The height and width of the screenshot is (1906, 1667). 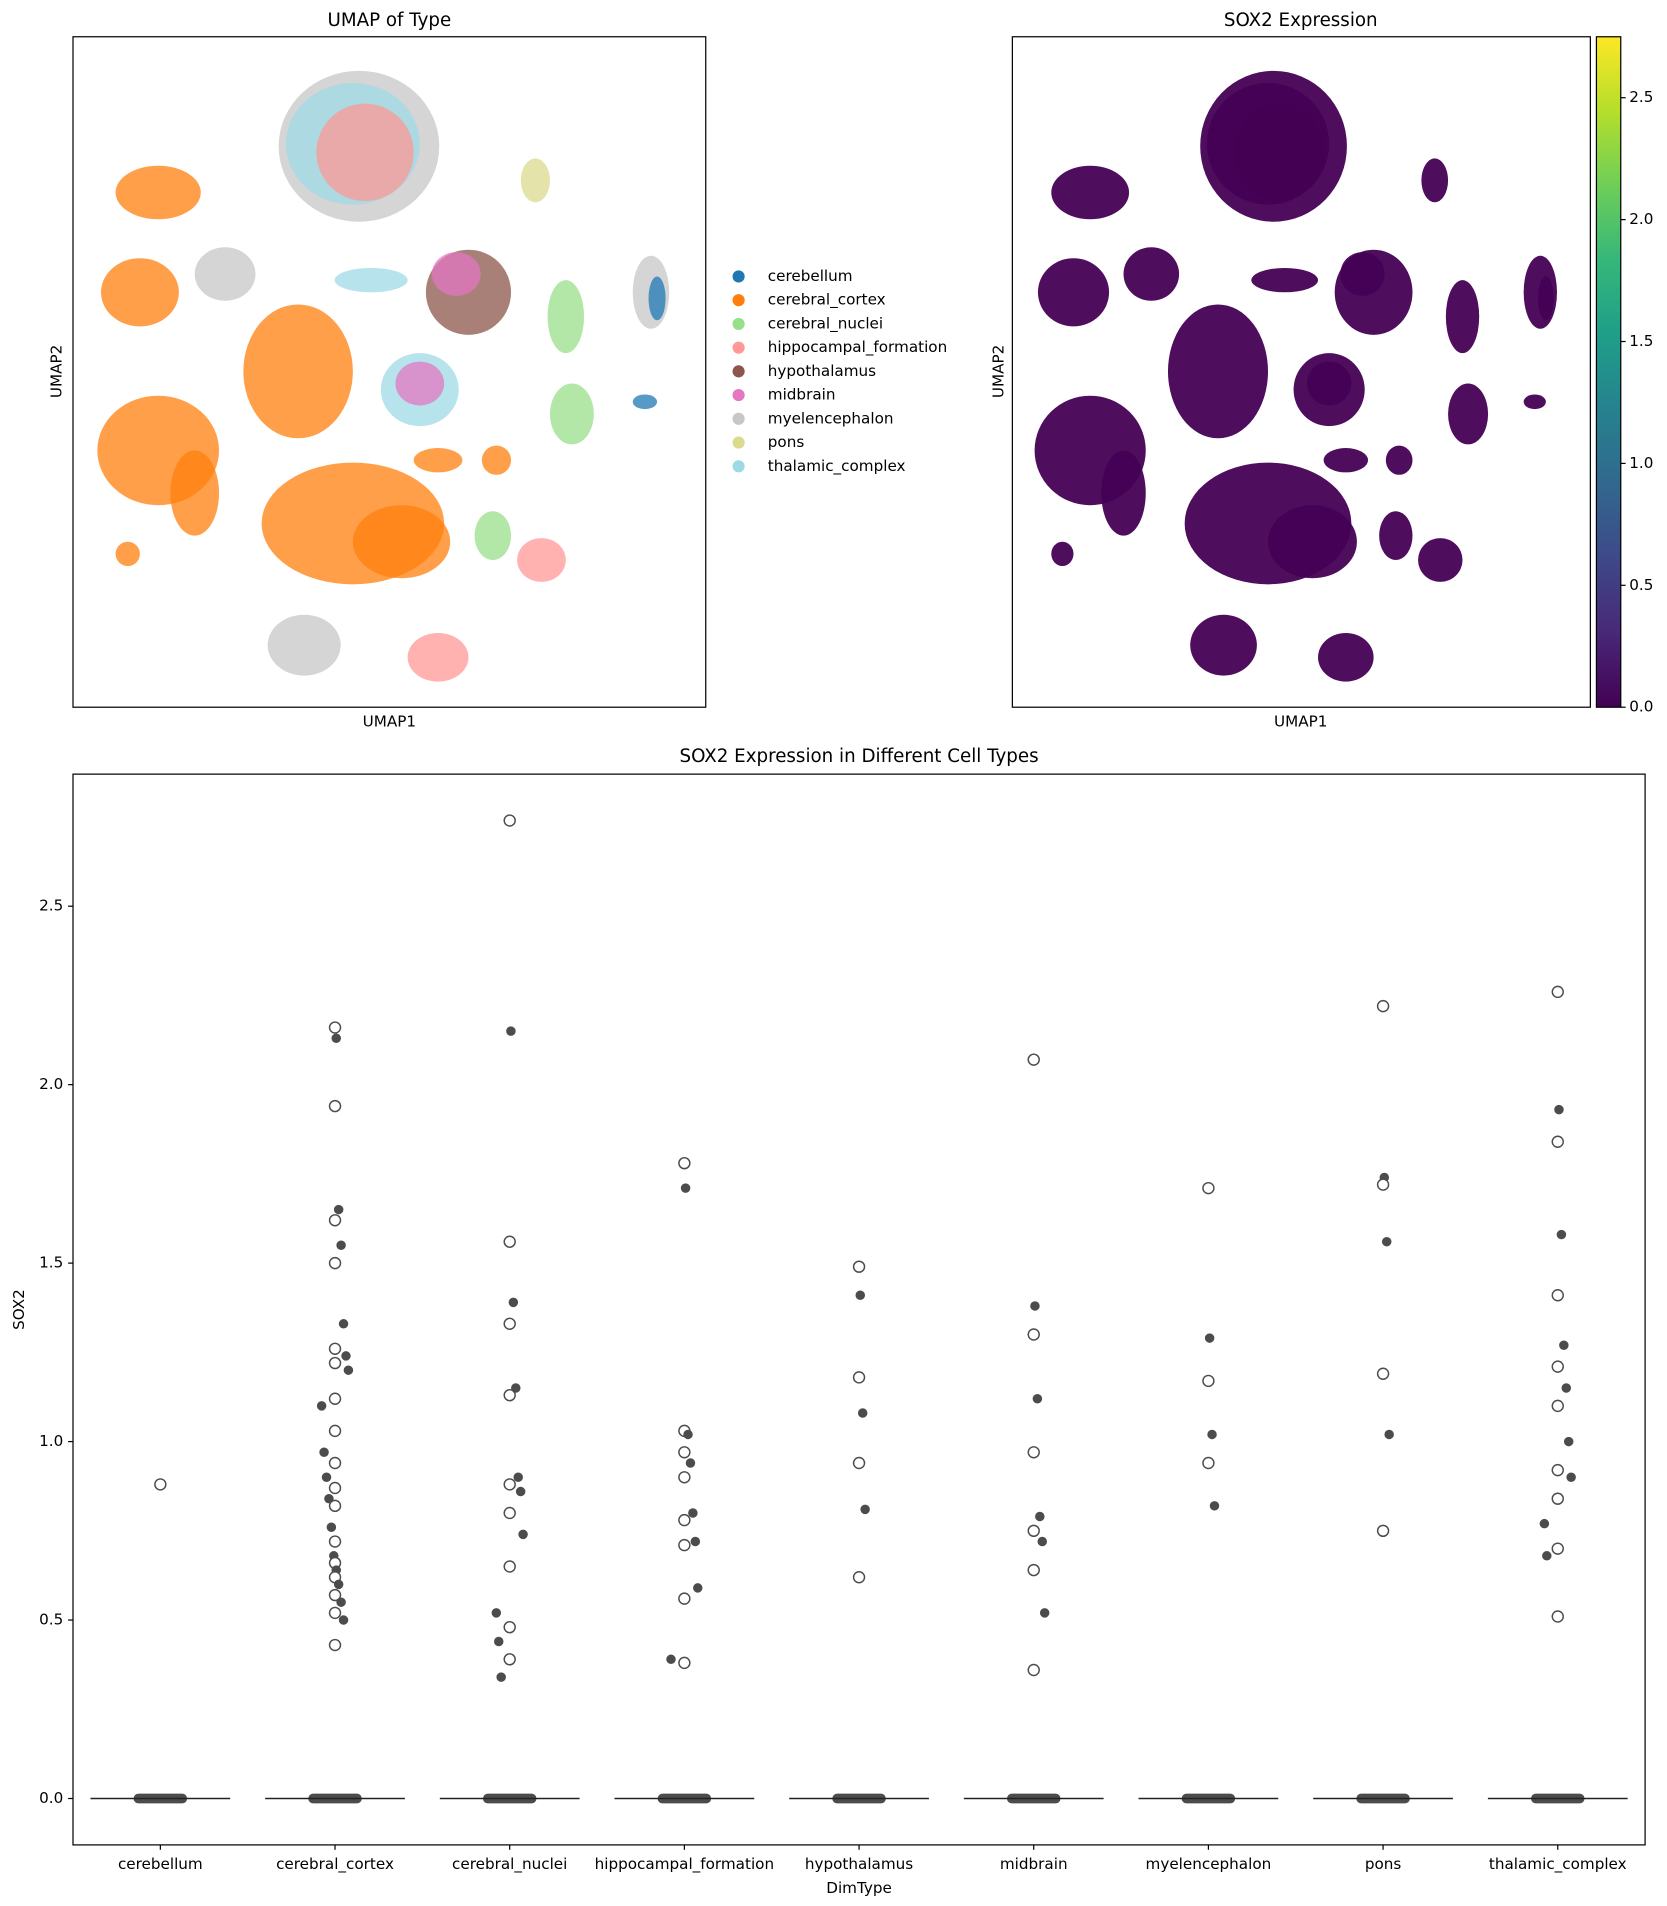 I want to click on legend-label: hippocampal_formation, so click(x=857, y=347).